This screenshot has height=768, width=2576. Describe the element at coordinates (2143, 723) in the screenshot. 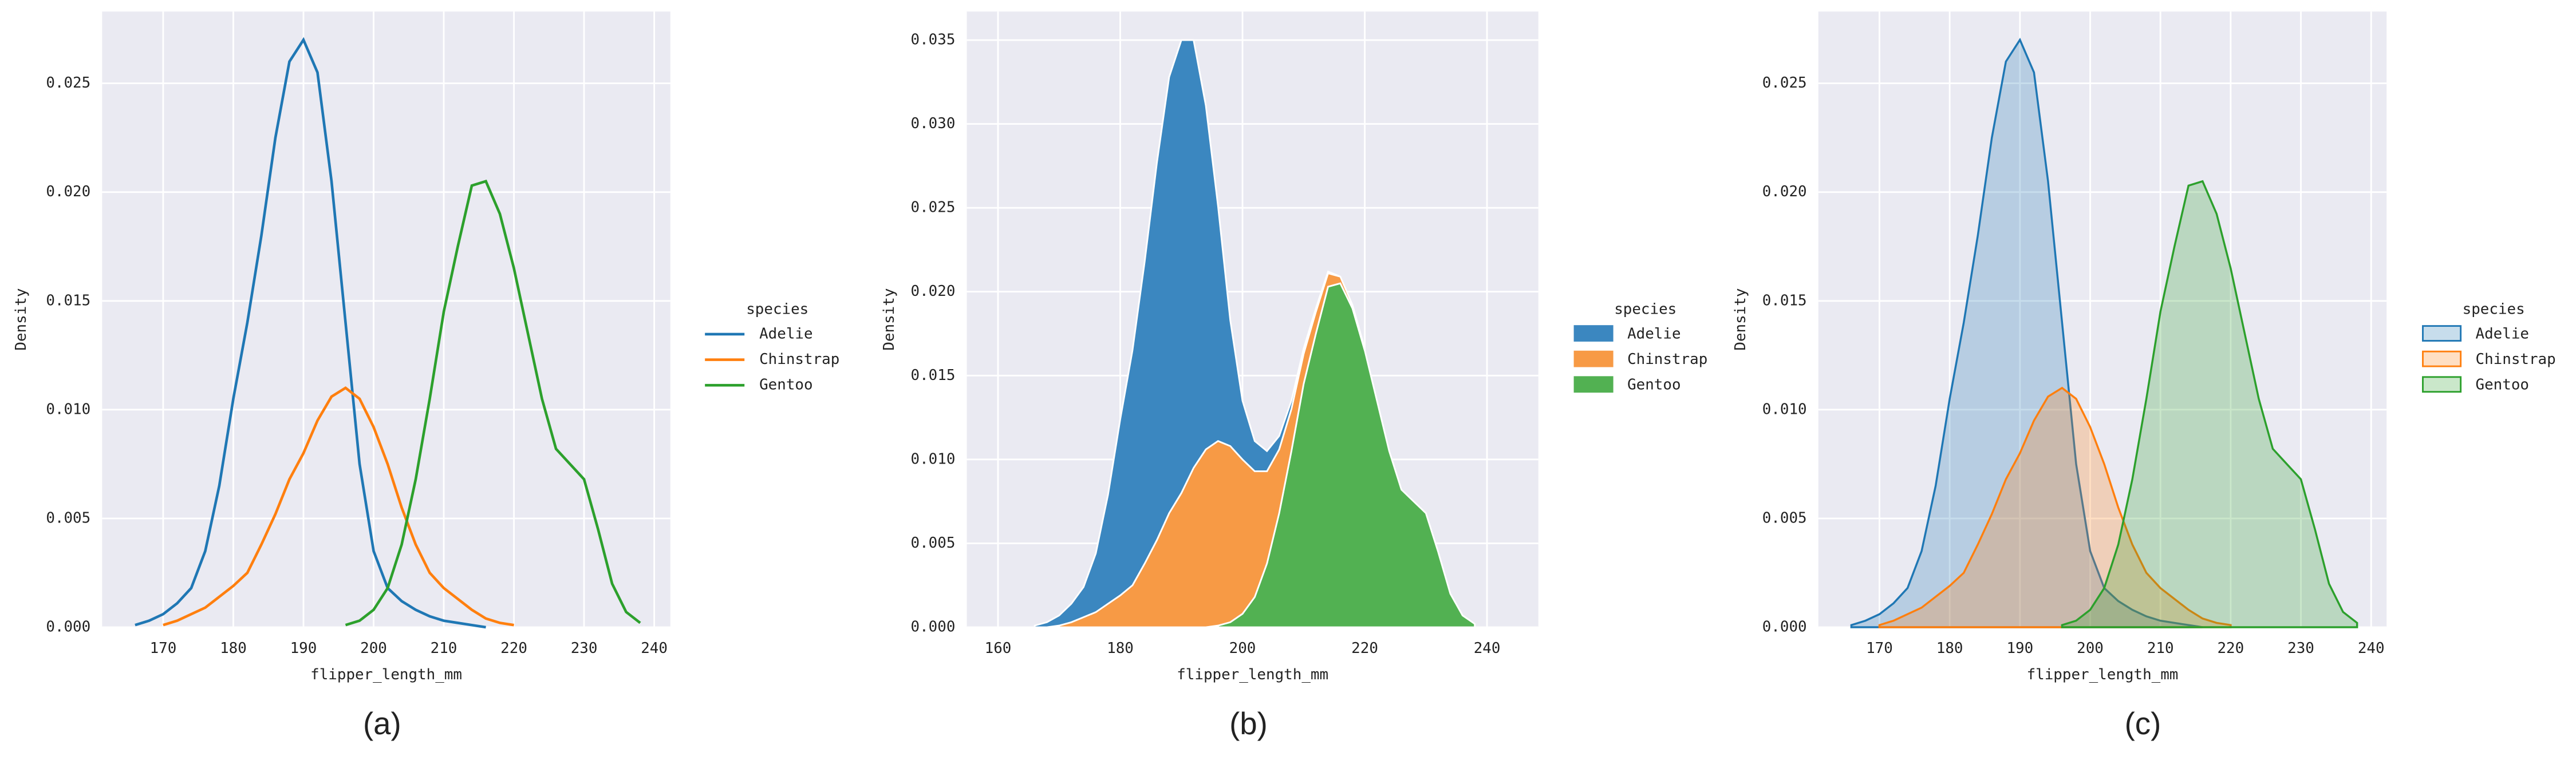

I see `caption: (c)` at that location.